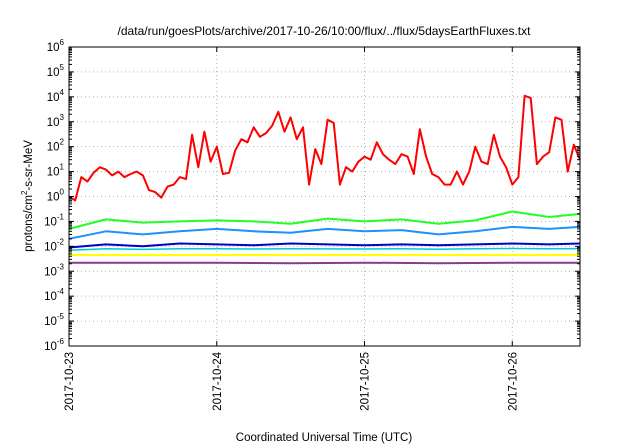 The width and height of the screenshot is (640, 448). What do you see at coordinates (56, 96) in the screenshot?
I see `y-tick-label: 10⁴` at bounding box center [56, 96].